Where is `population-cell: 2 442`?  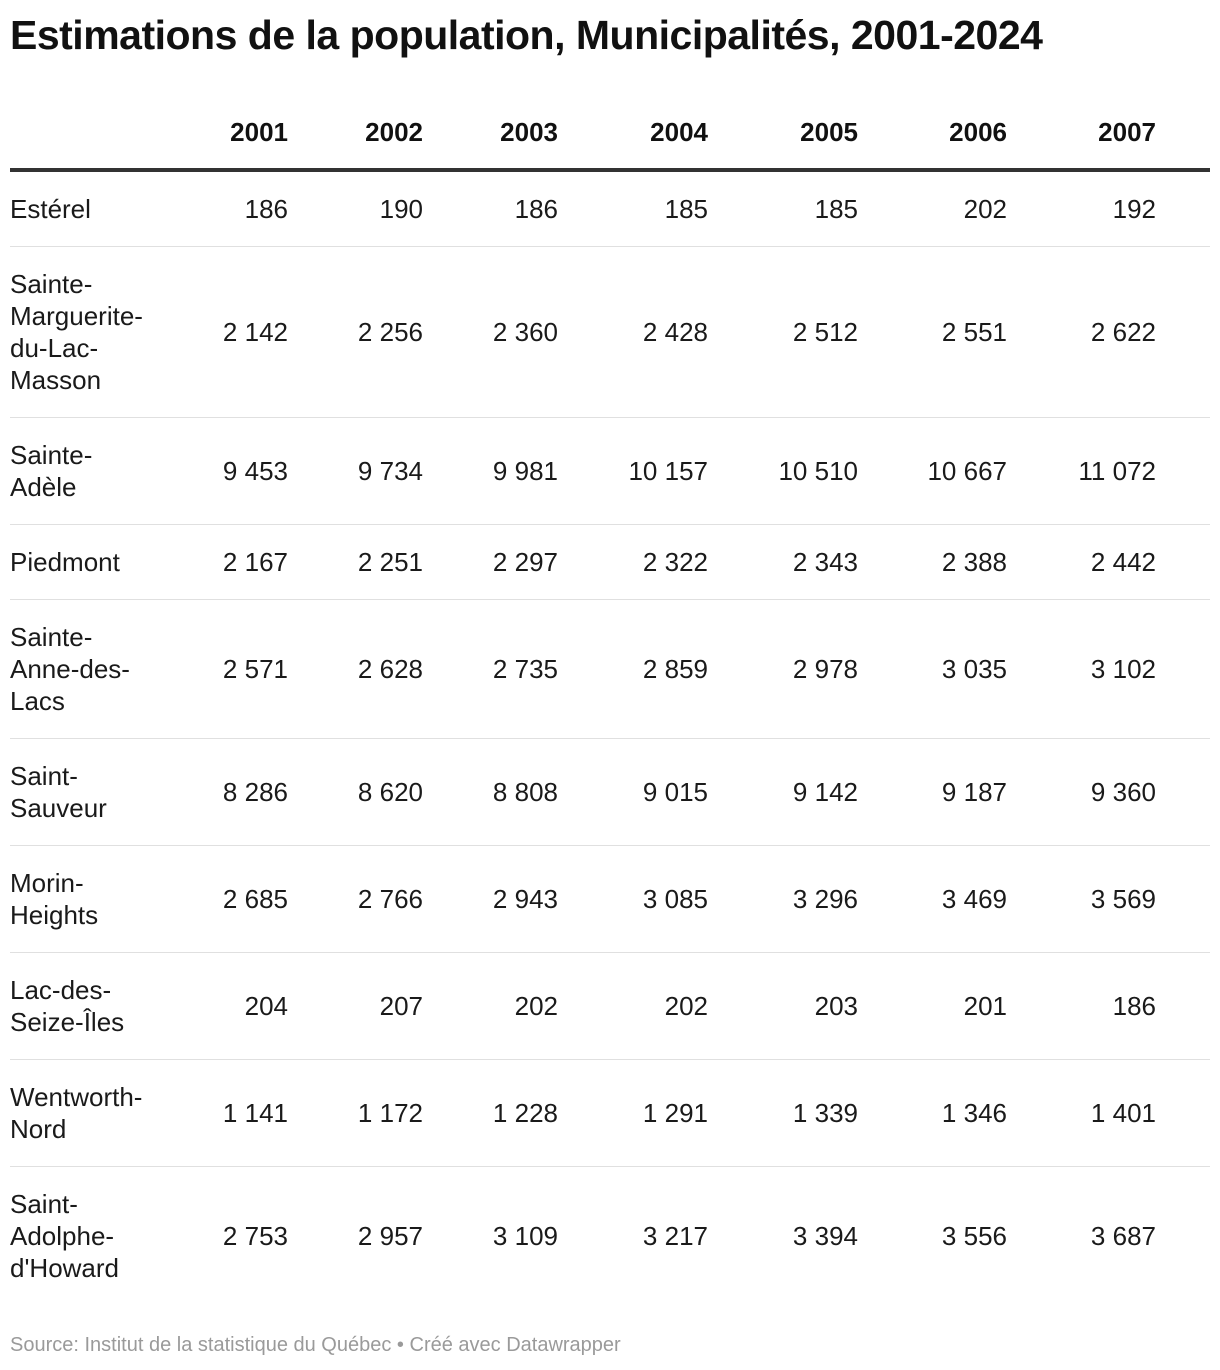
population-cell: 2 442 is located at coordinates (1081, 562).